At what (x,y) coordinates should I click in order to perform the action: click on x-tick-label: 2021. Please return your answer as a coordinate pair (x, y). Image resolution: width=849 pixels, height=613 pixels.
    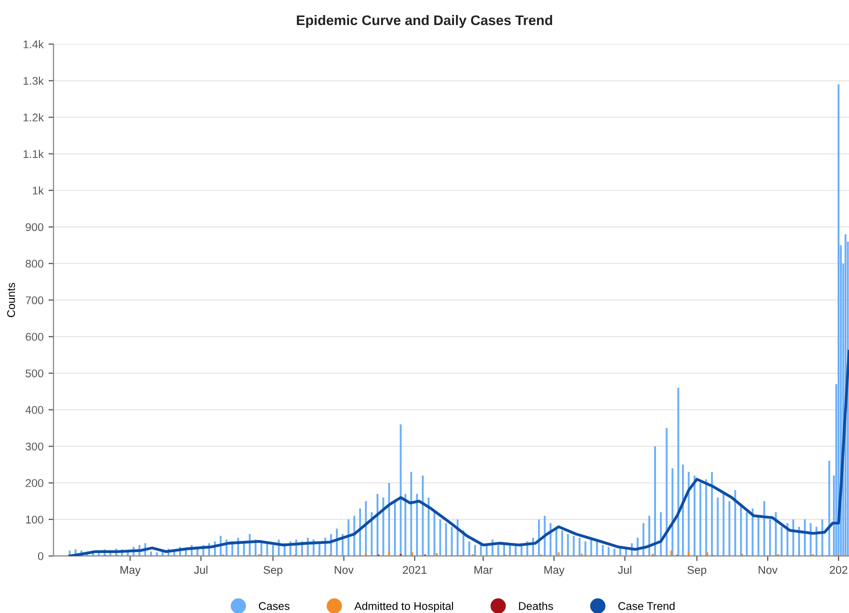
    Looking at the image, I should click on (414, 570).